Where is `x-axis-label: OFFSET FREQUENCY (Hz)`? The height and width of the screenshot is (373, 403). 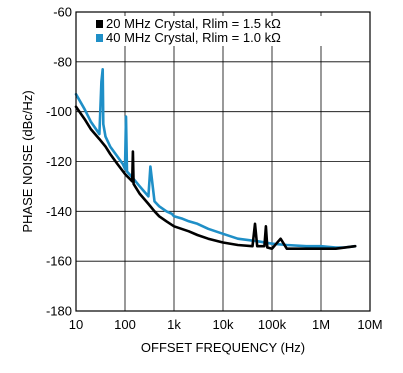
x-axis-label: OFFSET FREQUENCY (Hz) is located at coordinates (223, 347).